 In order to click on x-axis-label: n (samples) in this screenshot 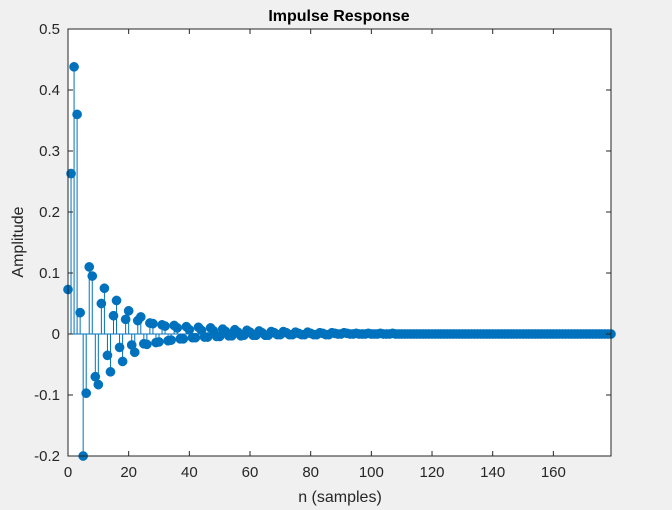, I will do `click(340, 497)`.